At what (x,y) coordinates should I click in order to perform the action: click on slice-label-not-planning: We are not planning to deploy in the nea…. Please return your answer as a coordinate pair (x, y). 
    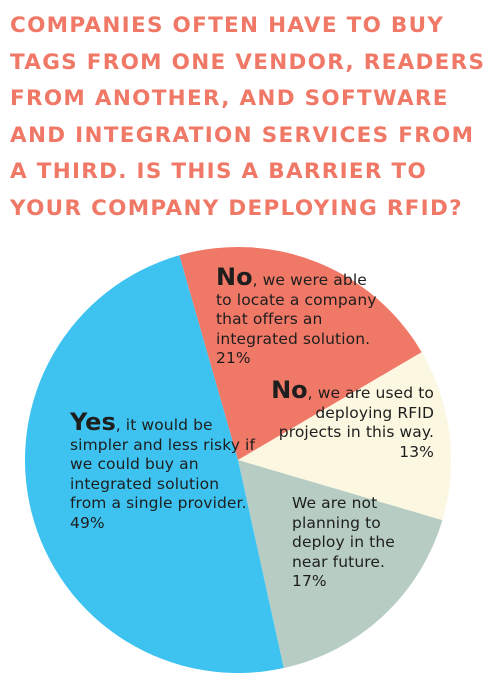
    Looking at the image, I should click on (357, 543).